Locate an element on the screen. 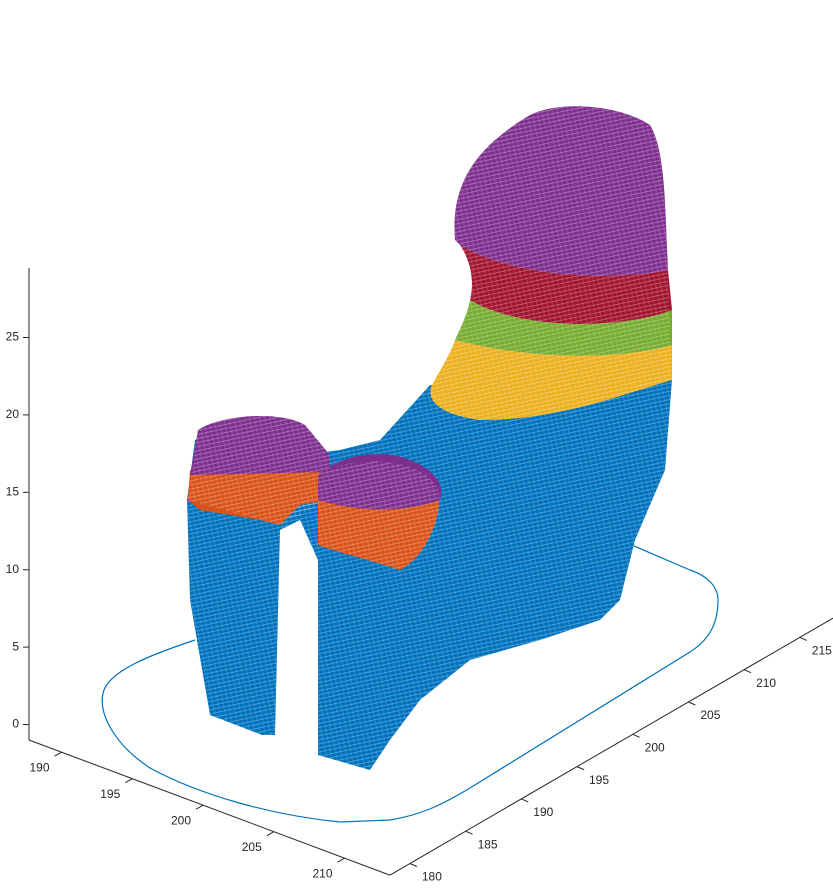 This screenshot has height=893, width=833. y-tick-label: 205 is located at coordinates (710, 715).